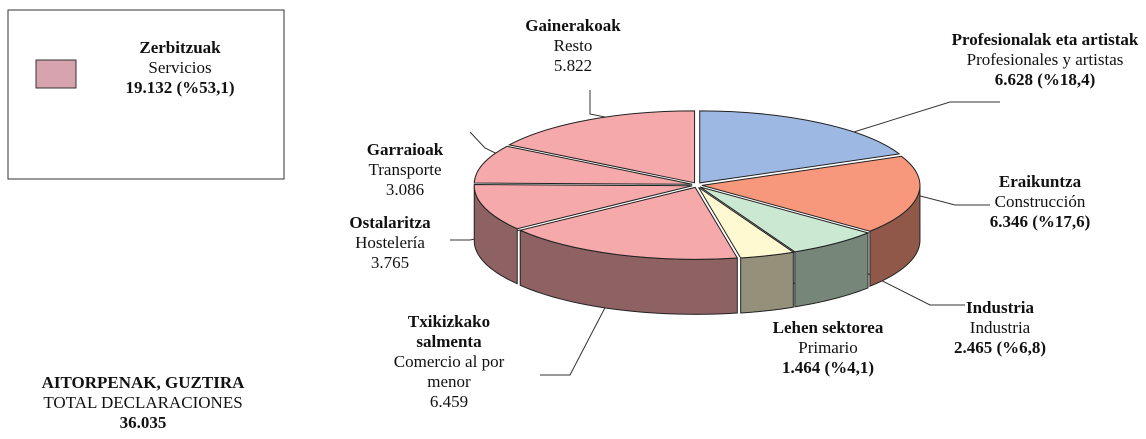  What do you see at coordinates (143, 422) in the screenshot?
I see `total-value: 36.035` at bounding box center [143, 422].